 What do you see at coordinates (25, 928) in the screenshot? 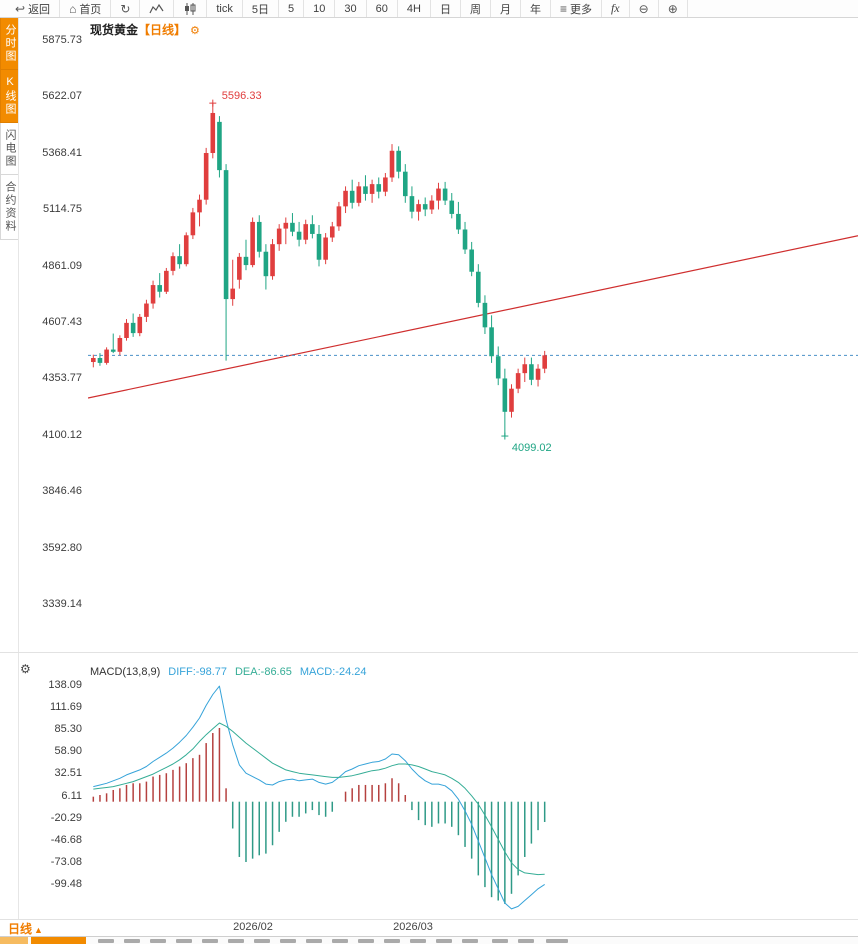
I see `period-selector-button: 日线 ▲` at bounding box center [25, 928].